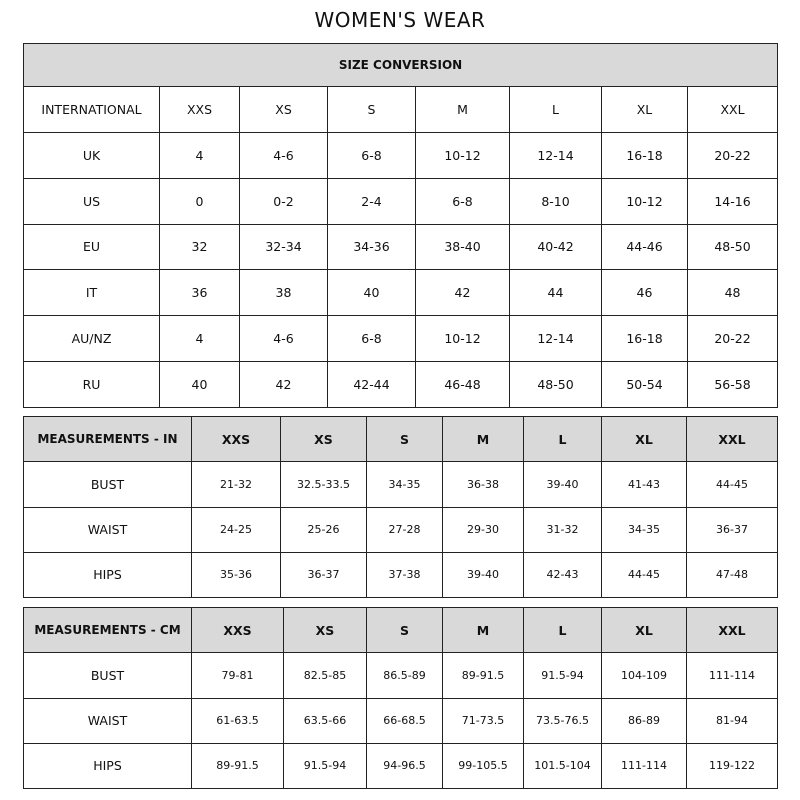 This screenshot has width=800, height=800. What do you see at coordinates (732, 384) in the screenshot?
I see `table-cell: 56-58` at bounding box center [732, 384].